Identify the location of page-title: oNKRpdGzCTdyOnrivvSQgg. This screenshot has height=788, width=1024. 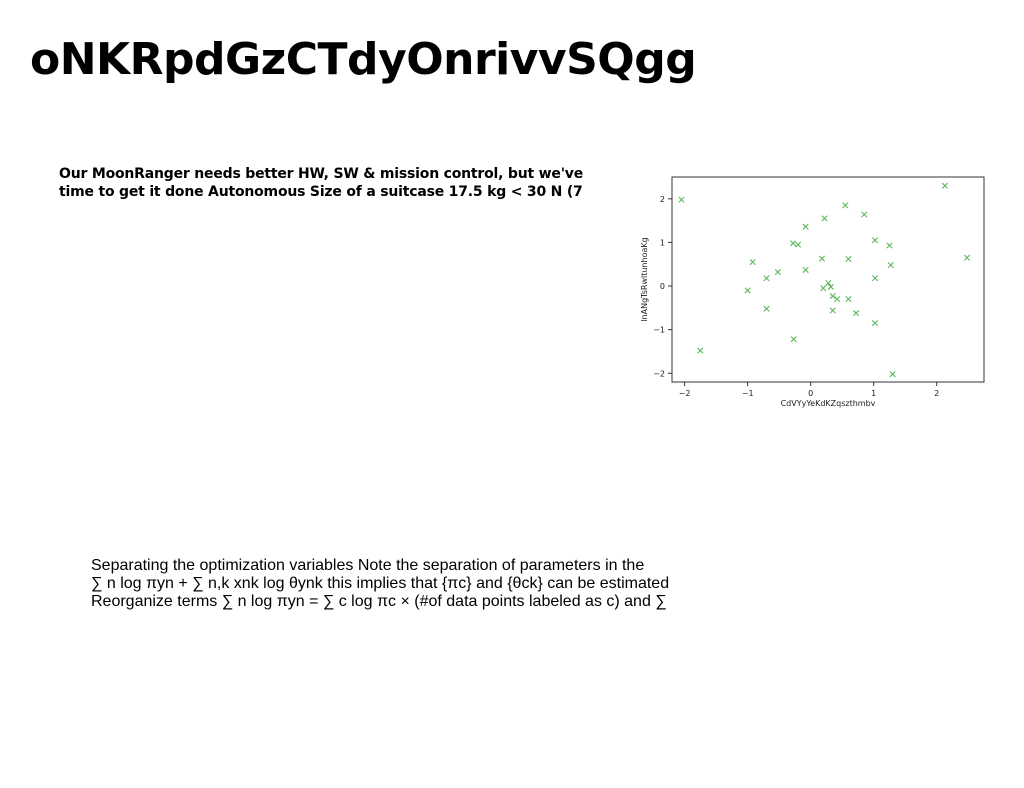
(363, 59).